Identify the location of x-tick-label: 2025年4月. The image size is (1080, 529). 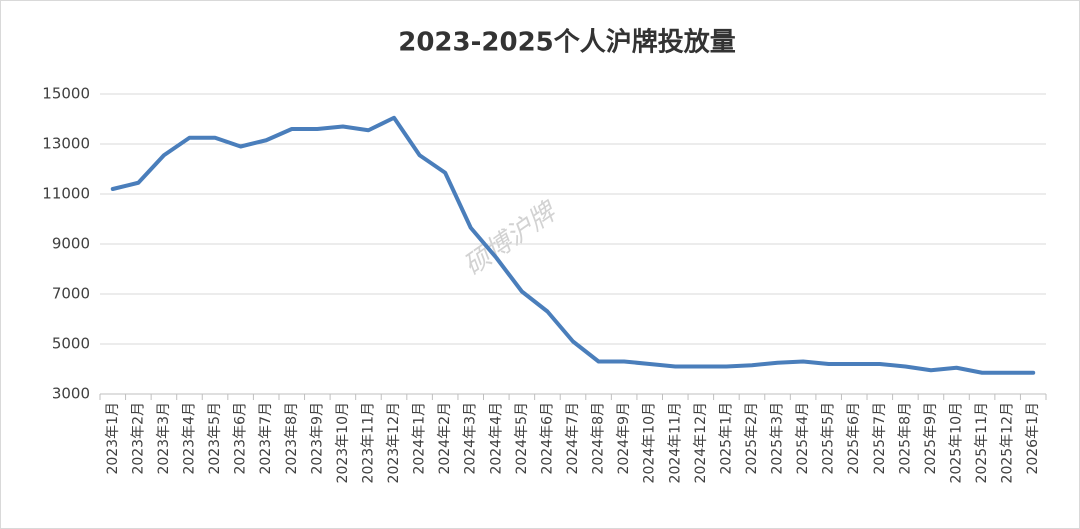
(803, 438).